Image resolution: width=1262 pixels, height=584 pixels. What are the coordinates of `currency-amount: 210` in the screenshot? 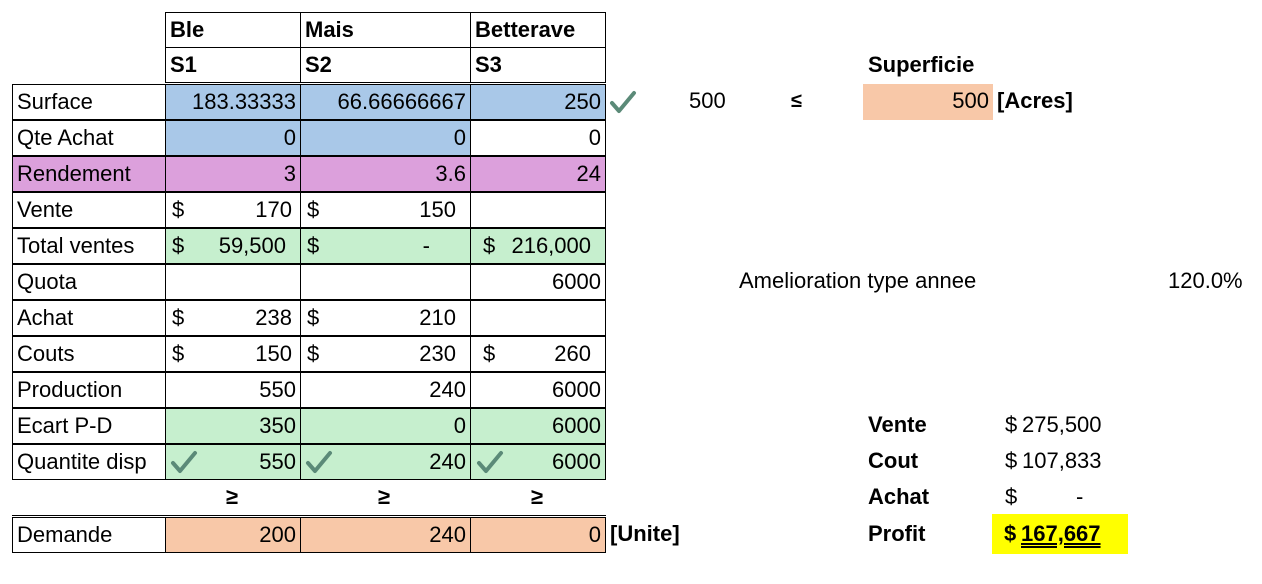 It's located at (437, 317).